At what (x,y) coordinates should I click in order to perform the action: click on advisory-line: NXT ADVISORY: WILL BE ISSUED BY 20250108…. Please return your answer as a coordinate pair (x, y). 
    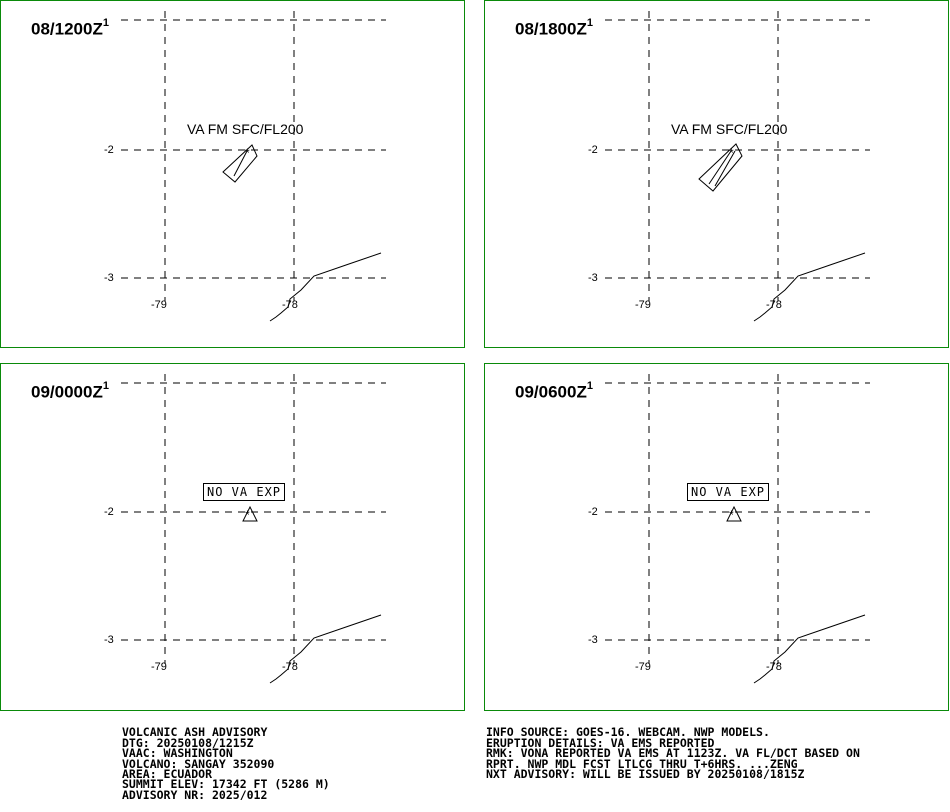
    Looking at the image, I should click on (645, 774).